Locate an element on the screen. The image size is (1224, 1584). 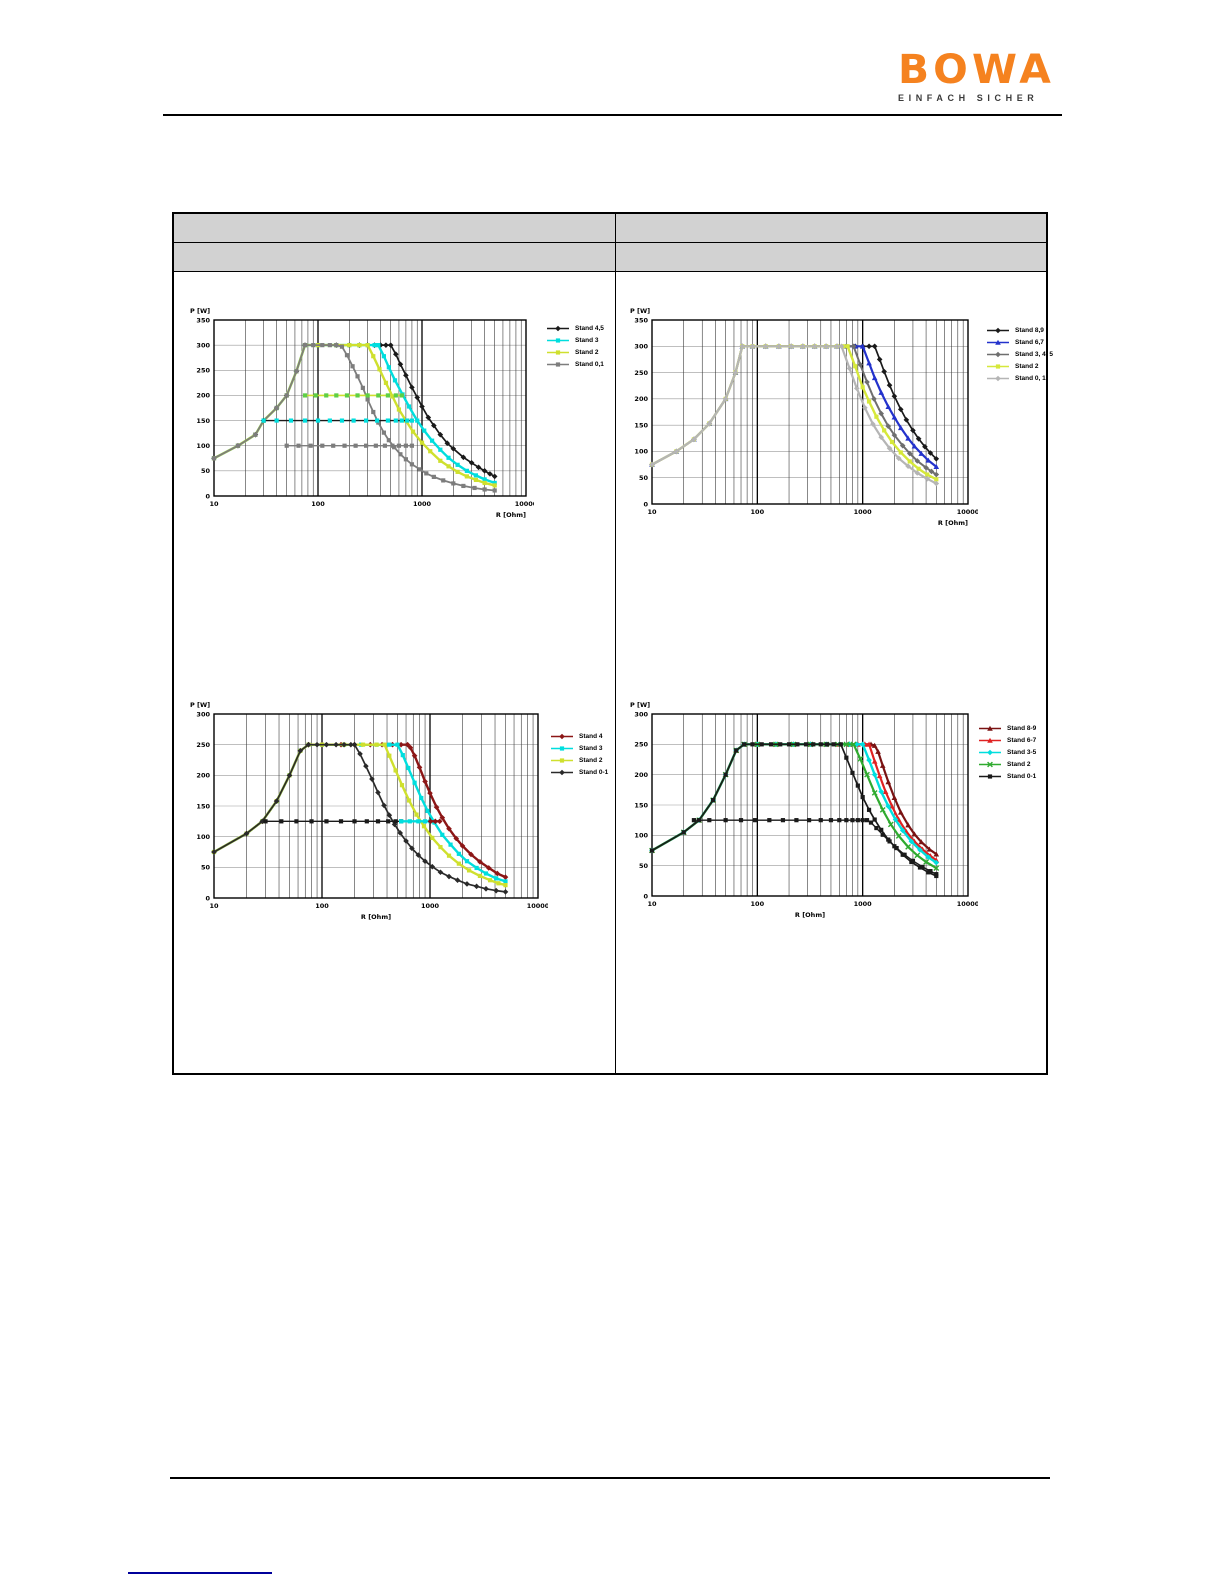
legend-label: Stand 0,1 is located at coordinates (589, 364).